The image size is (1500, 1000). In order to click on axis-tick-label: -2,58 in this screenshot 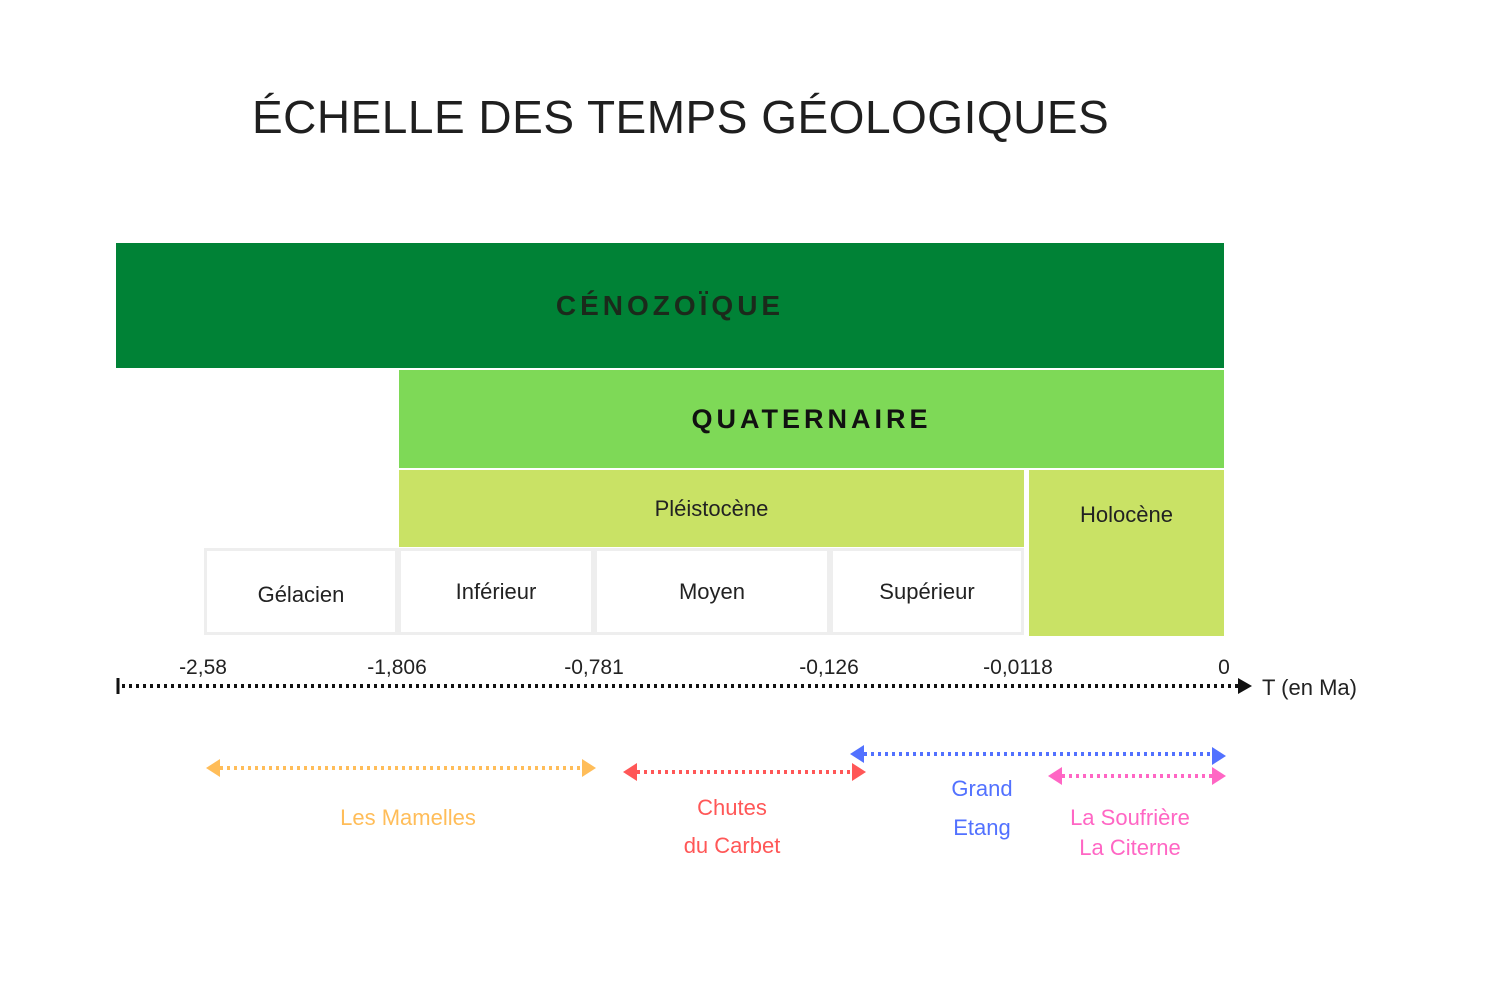, I will do `click(203, 667)`.